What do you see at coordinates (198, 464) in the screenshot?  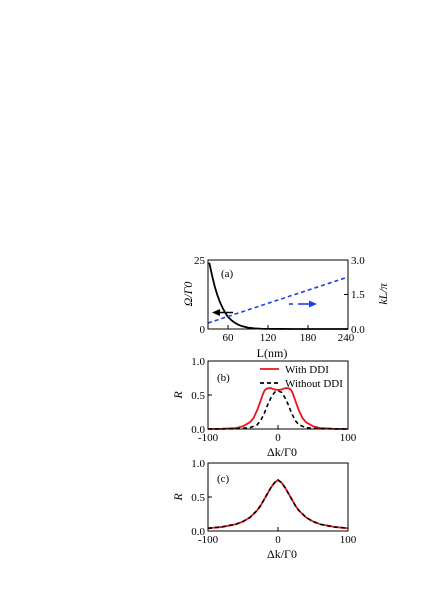 I see `y-tick-label-c-1: 1.0` at bounding box center [198, 464].